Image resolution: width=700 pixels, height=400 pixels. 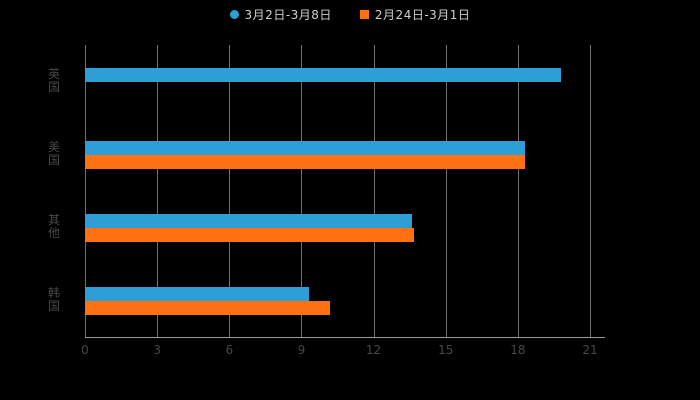 I want to click on bar-series1-美国, so click(x=305, y=147).